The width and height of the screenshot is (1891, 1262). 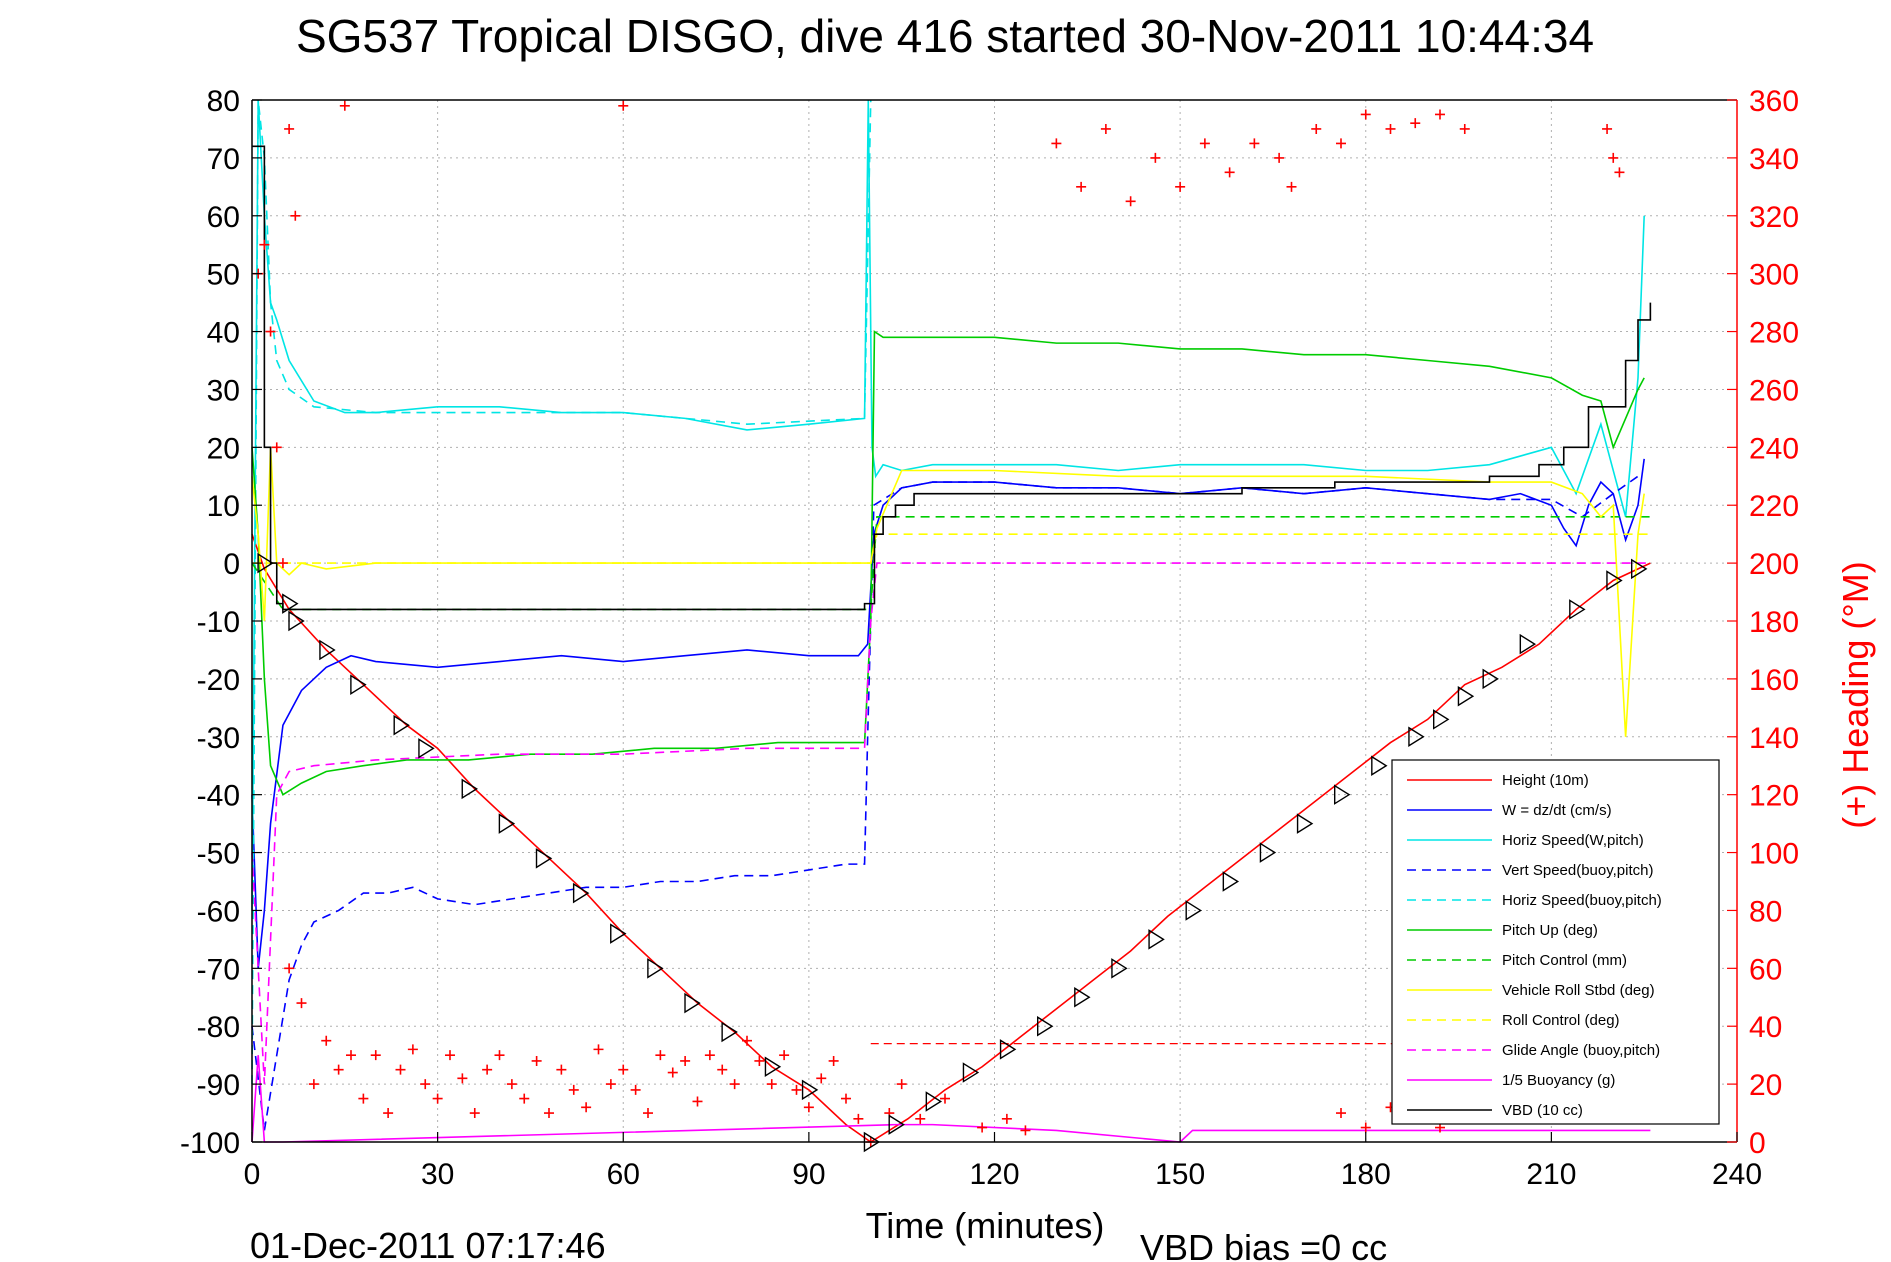 I want to click on y-left-tick-label: -50, so click(x=218, y=854).